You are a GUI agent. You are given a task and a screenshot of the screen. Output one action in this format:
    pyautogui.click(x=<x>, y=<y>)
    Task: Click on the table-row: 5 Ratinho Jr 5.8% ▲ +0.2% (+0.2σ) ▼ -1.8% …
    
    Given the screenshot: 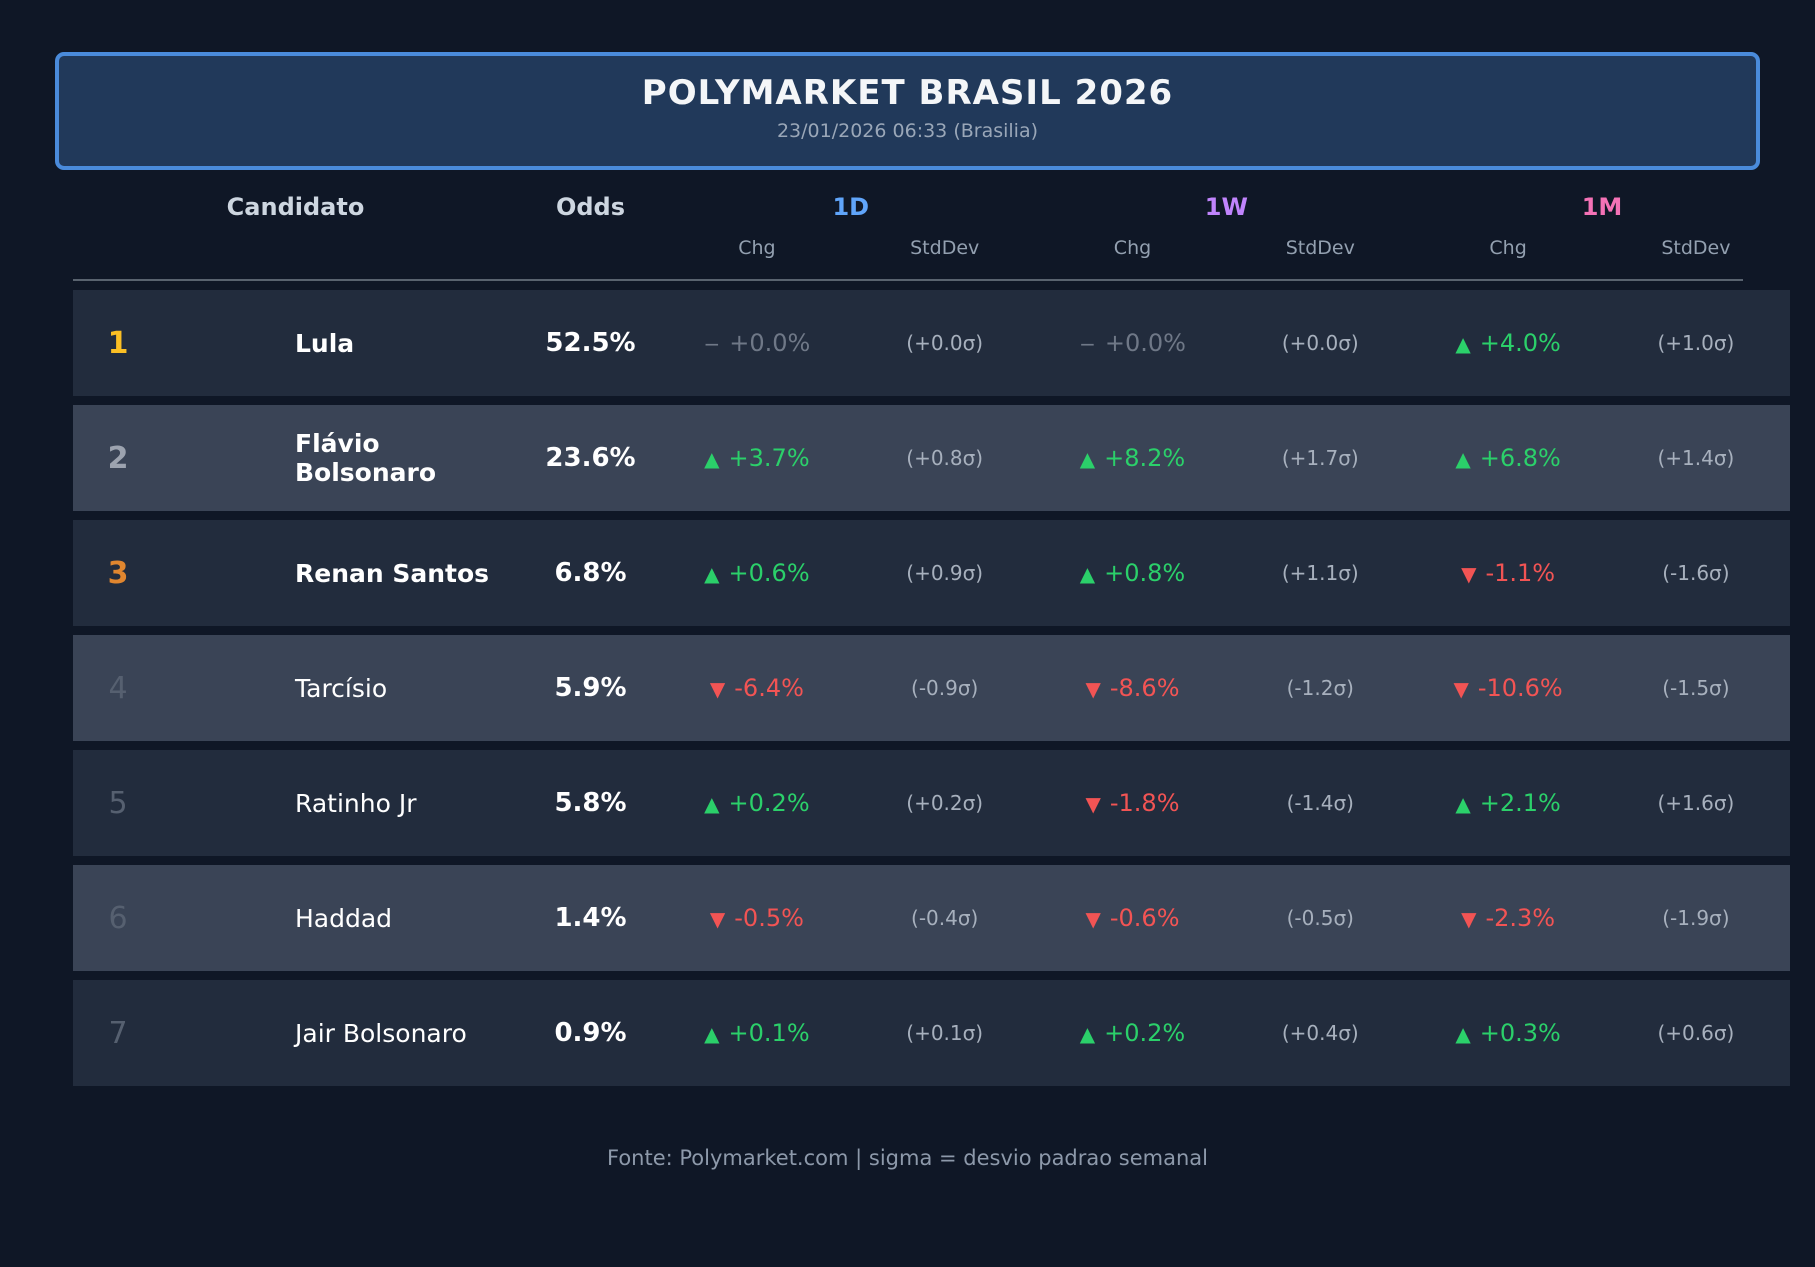 What is the action you would take?
    pyautogui.click(x=931, y=803)
    